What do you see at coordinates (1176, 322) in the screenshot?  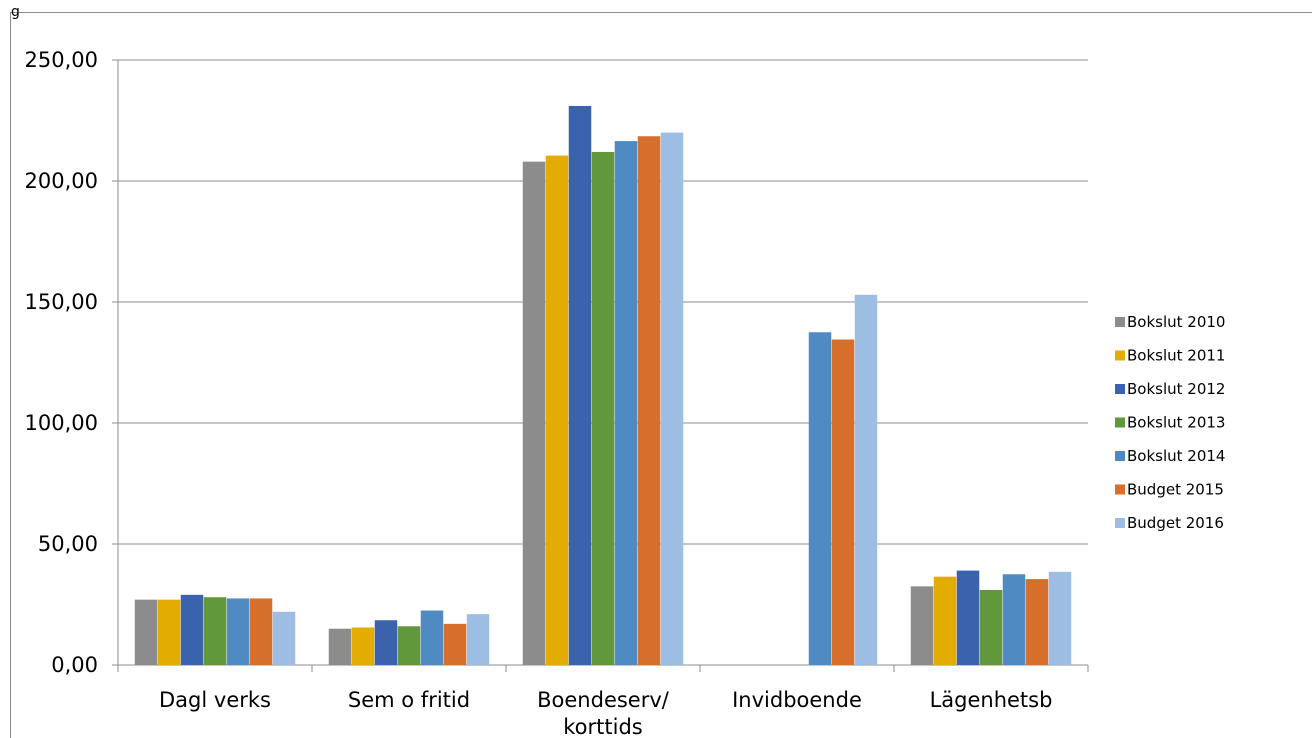 I see `legend-label: Bokslut 2010` at bounding box center [1176, 322].